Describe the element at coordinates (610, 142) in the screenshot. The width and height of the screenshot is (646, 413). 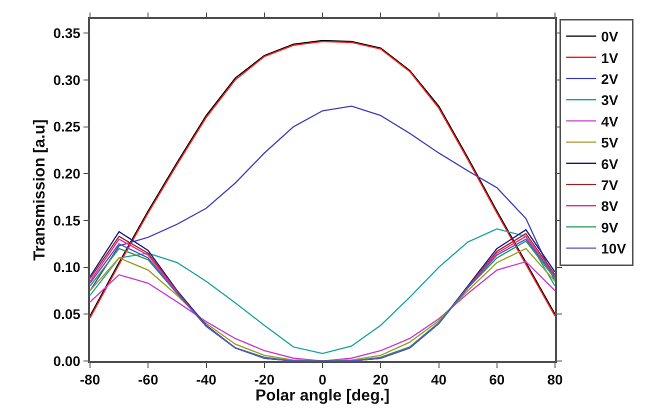
I see `legend-label: 5V` at that location.